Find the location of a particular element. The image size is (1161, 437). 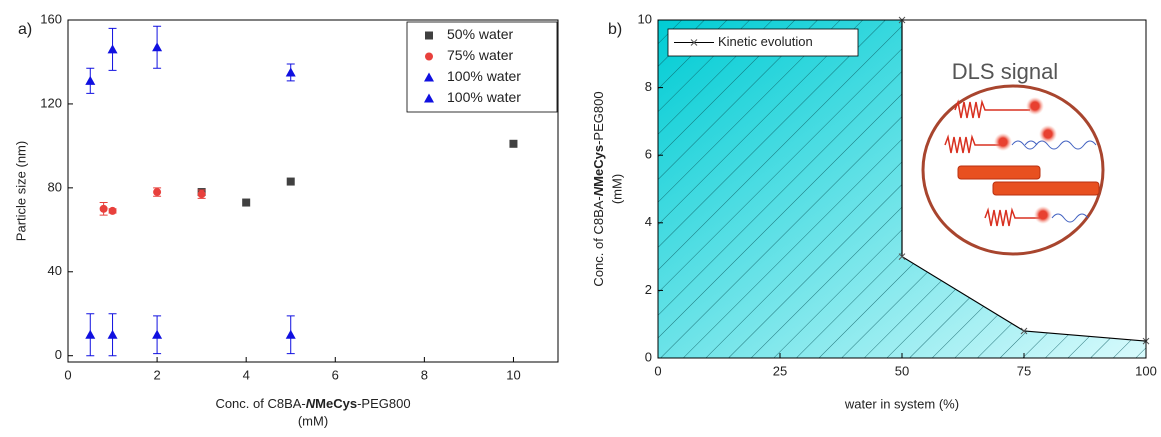

x-axis-label-part: -PEG800 is located at coordinates (383, 403).